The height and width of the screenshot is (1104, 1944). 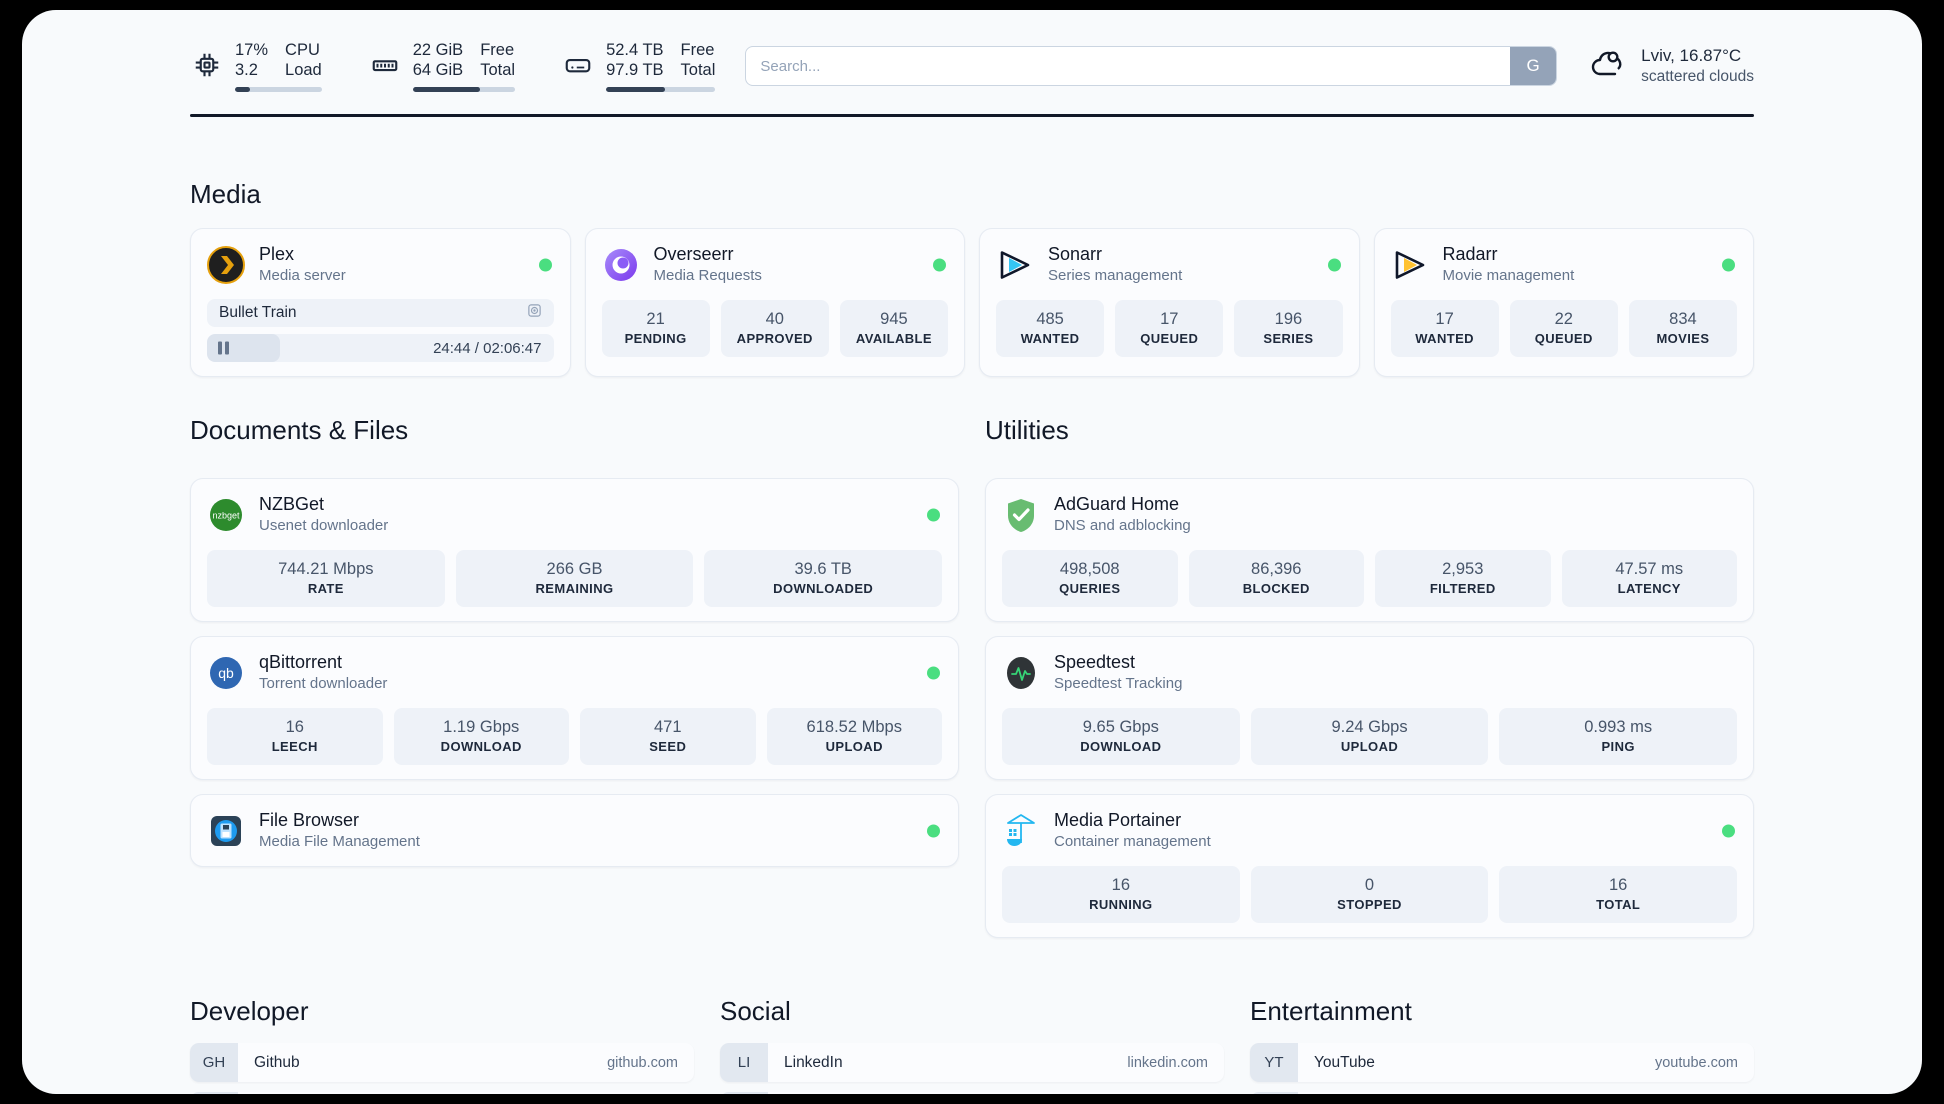 What do you see at coordinates (1128, 66) in the screenshot?
I see `search-input` at bounding box center [1128, 66].